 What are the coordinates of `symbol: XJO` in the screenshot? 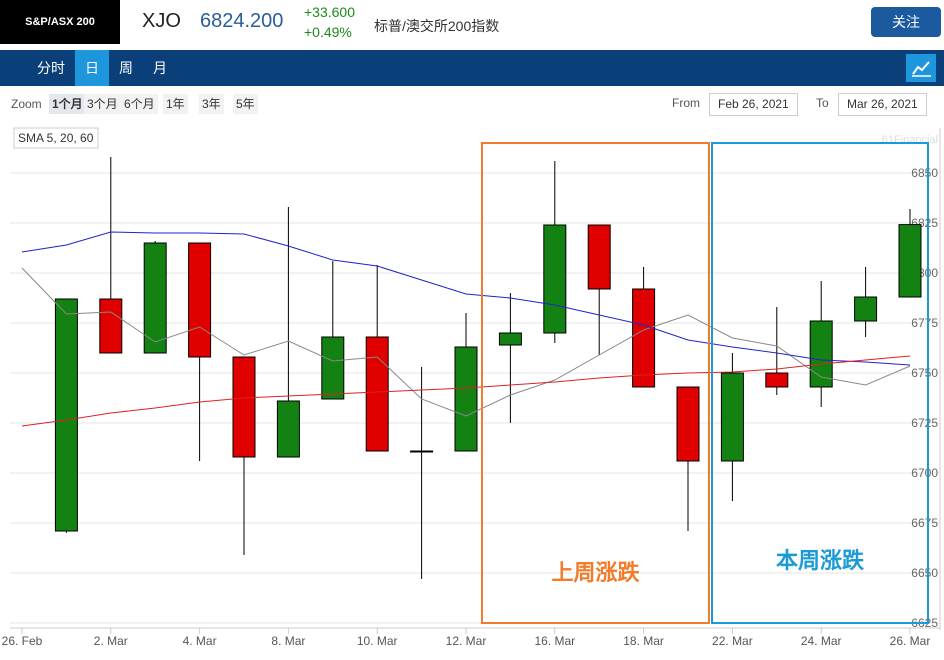 It's located at (161, 21).